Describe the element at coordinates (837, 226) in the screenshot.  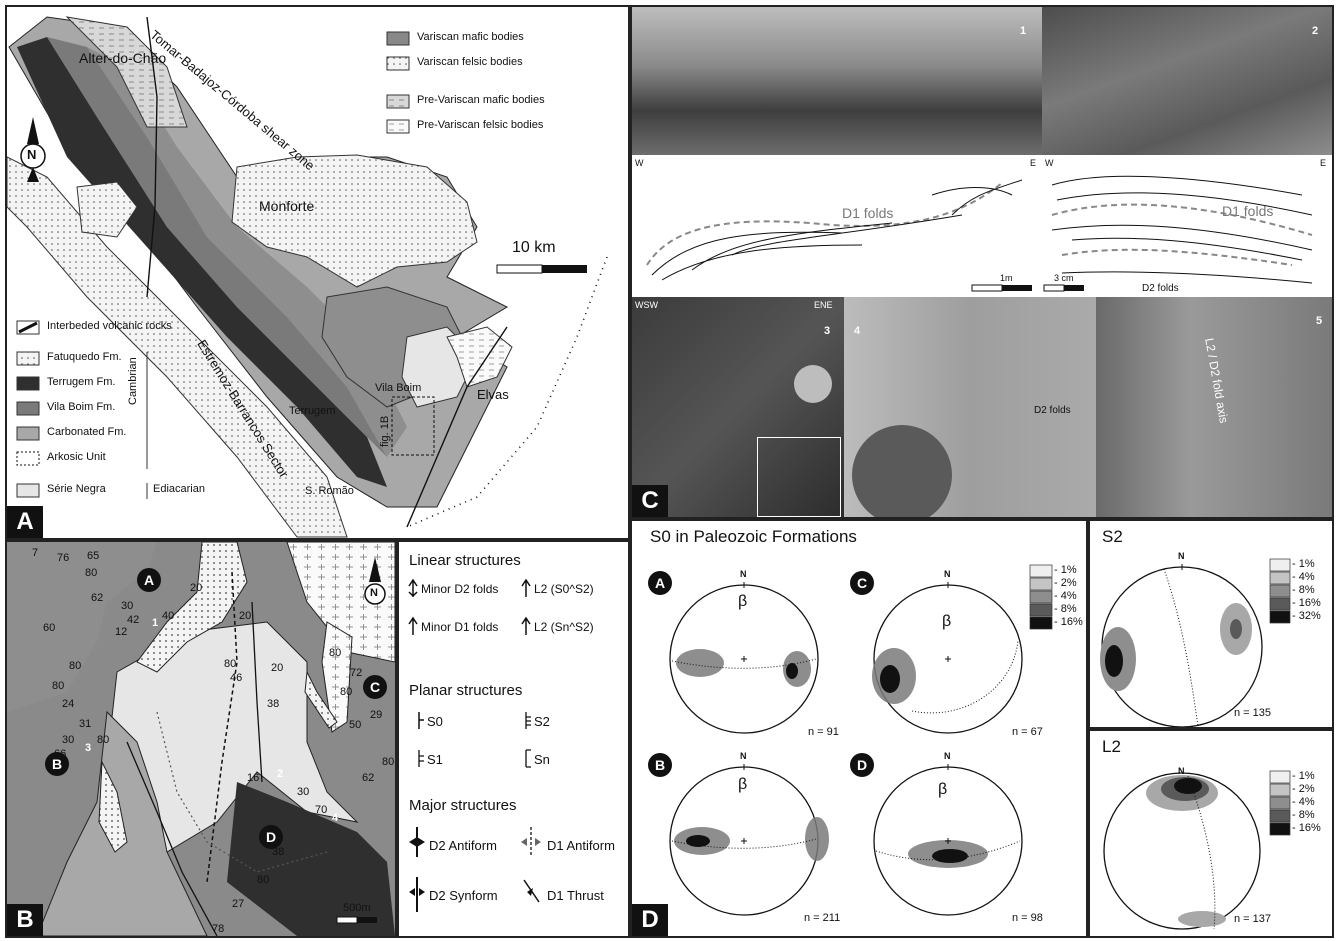
I see `sketch-1: W E D1 folds 1m` at that location.